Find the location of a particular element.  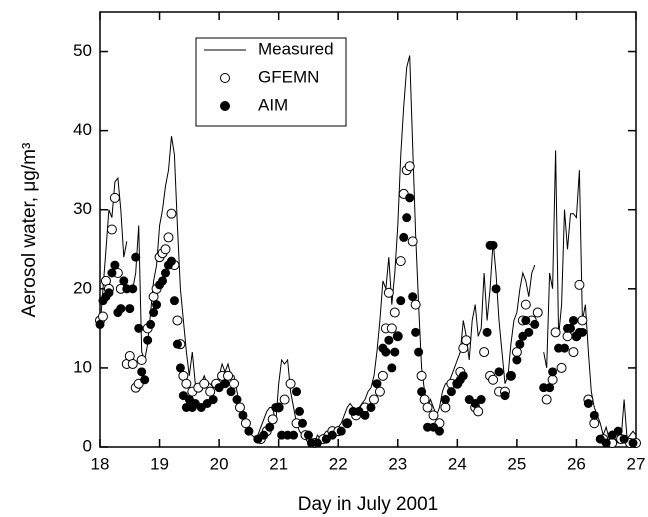

x-tick-label: 18 is located at coordinates (100, 463).